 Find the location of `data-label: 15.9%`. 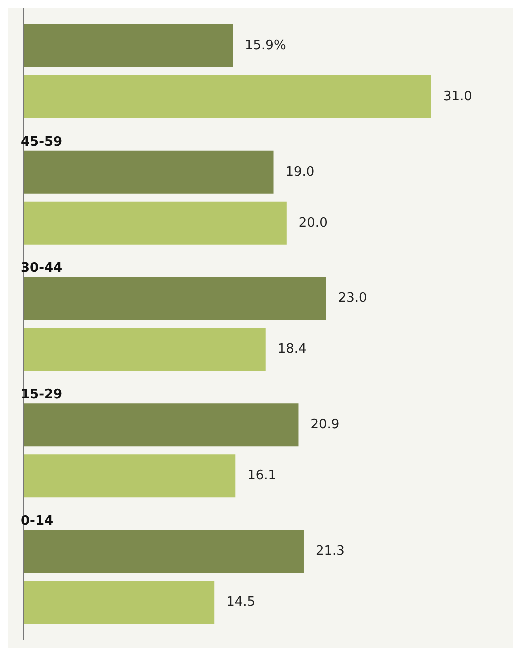

data-label: 15.9% is located at coordinates (265, 46).